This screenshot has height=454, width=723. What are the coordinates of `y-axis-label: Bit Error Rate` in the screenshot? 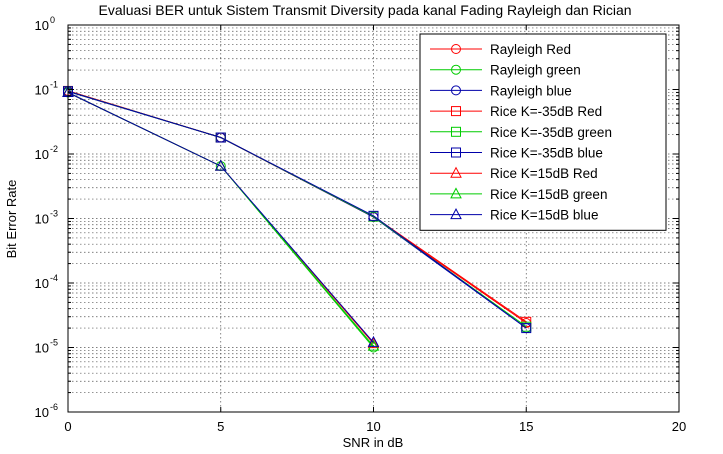 It's located at (11, 219).